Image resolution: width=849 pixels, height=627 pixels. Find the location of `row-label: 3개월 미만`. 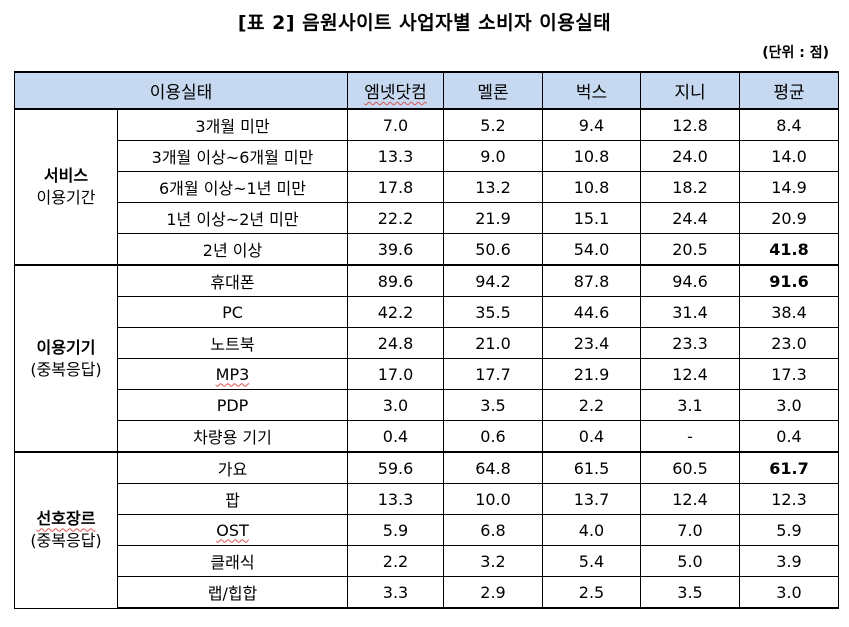

row-label: 3개월 미만 is located at coordinates (232, 124).